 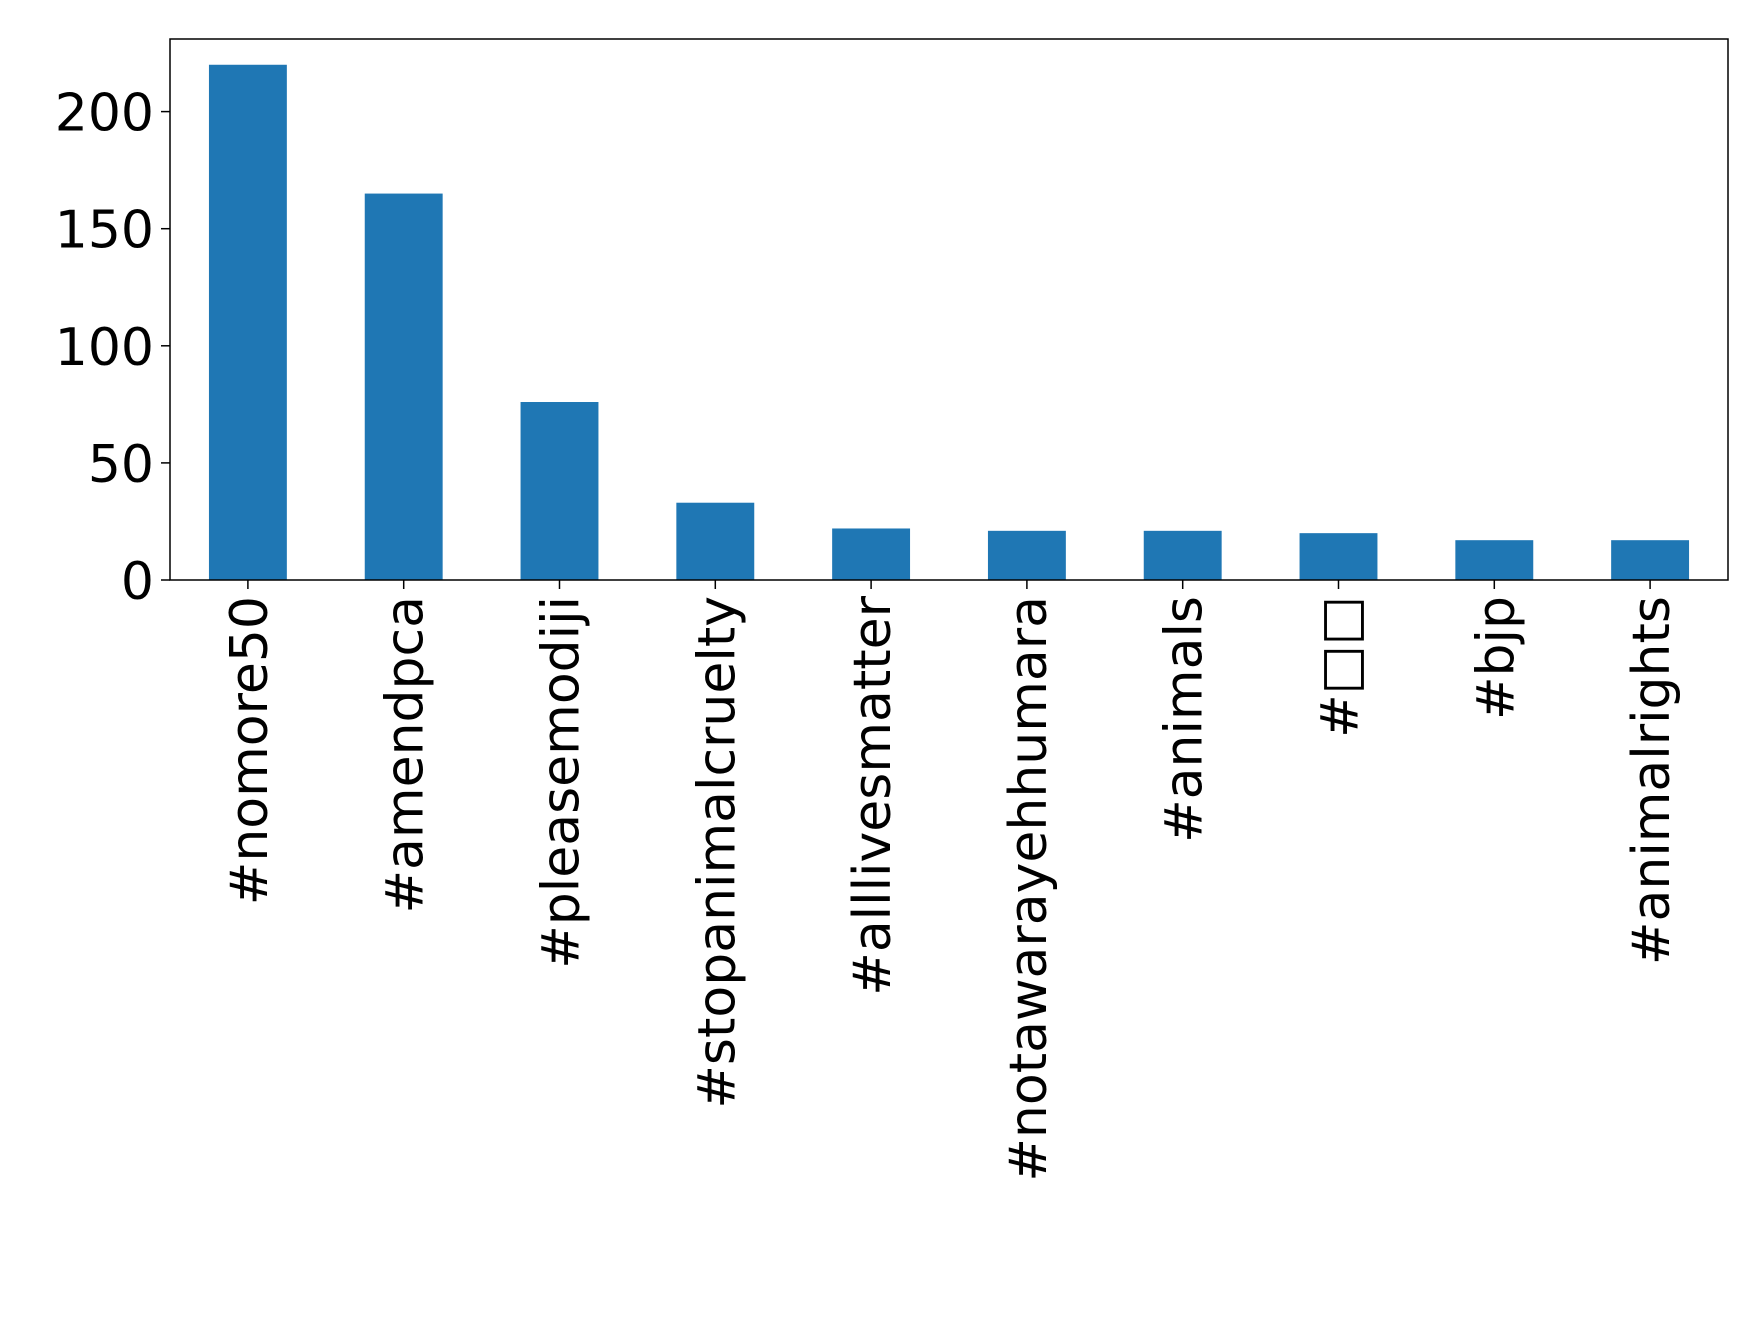 What do you see at coordinates (121, 465) in the screenshot?
I see `y-tick-label: 50` at bounding box center [121, 465].